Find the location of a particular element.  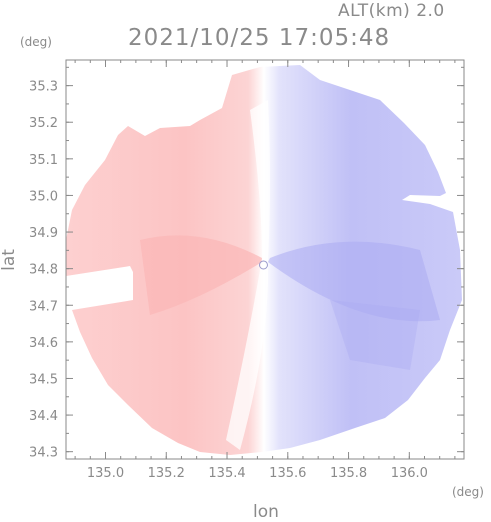

x-tick-label: 135.0 is located at coordinates (105, 473).